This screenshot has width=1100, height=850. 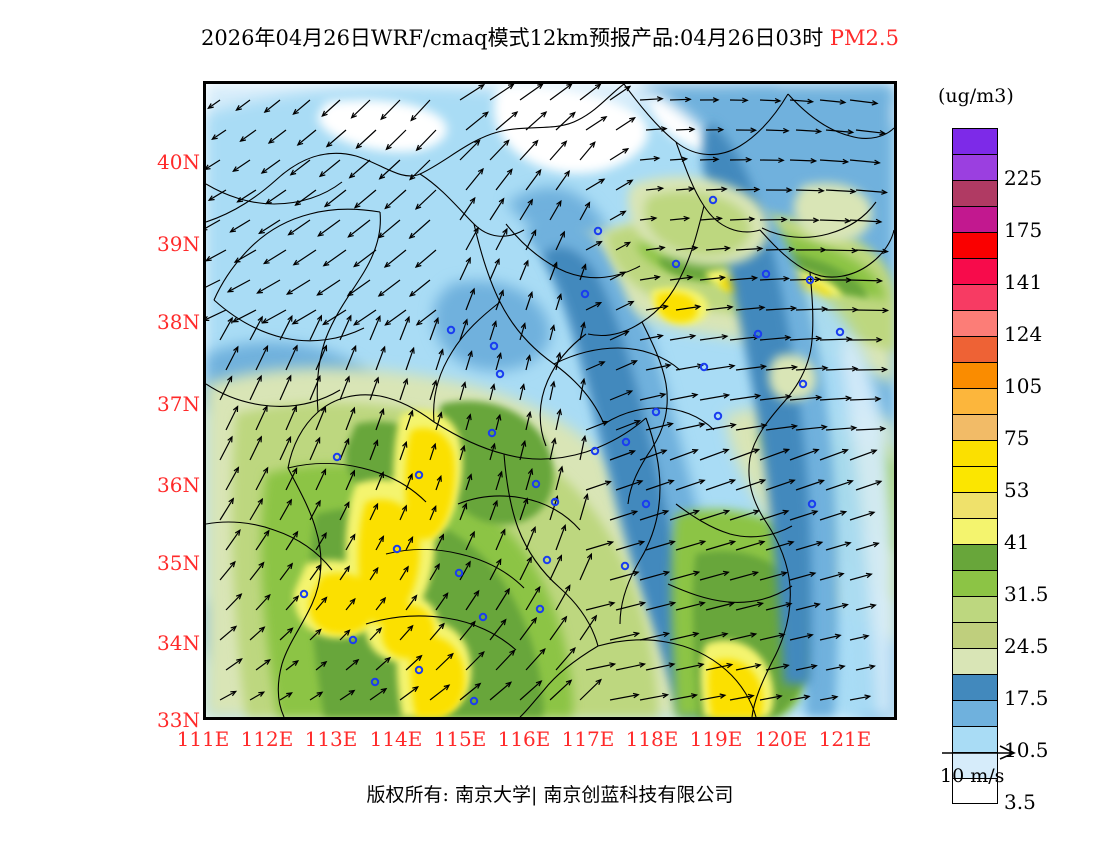 What do you see at coordinates (1017, 542) in the screenshot?
I see `colorbar-label-41: 41` at bounding box center [1017, 542].